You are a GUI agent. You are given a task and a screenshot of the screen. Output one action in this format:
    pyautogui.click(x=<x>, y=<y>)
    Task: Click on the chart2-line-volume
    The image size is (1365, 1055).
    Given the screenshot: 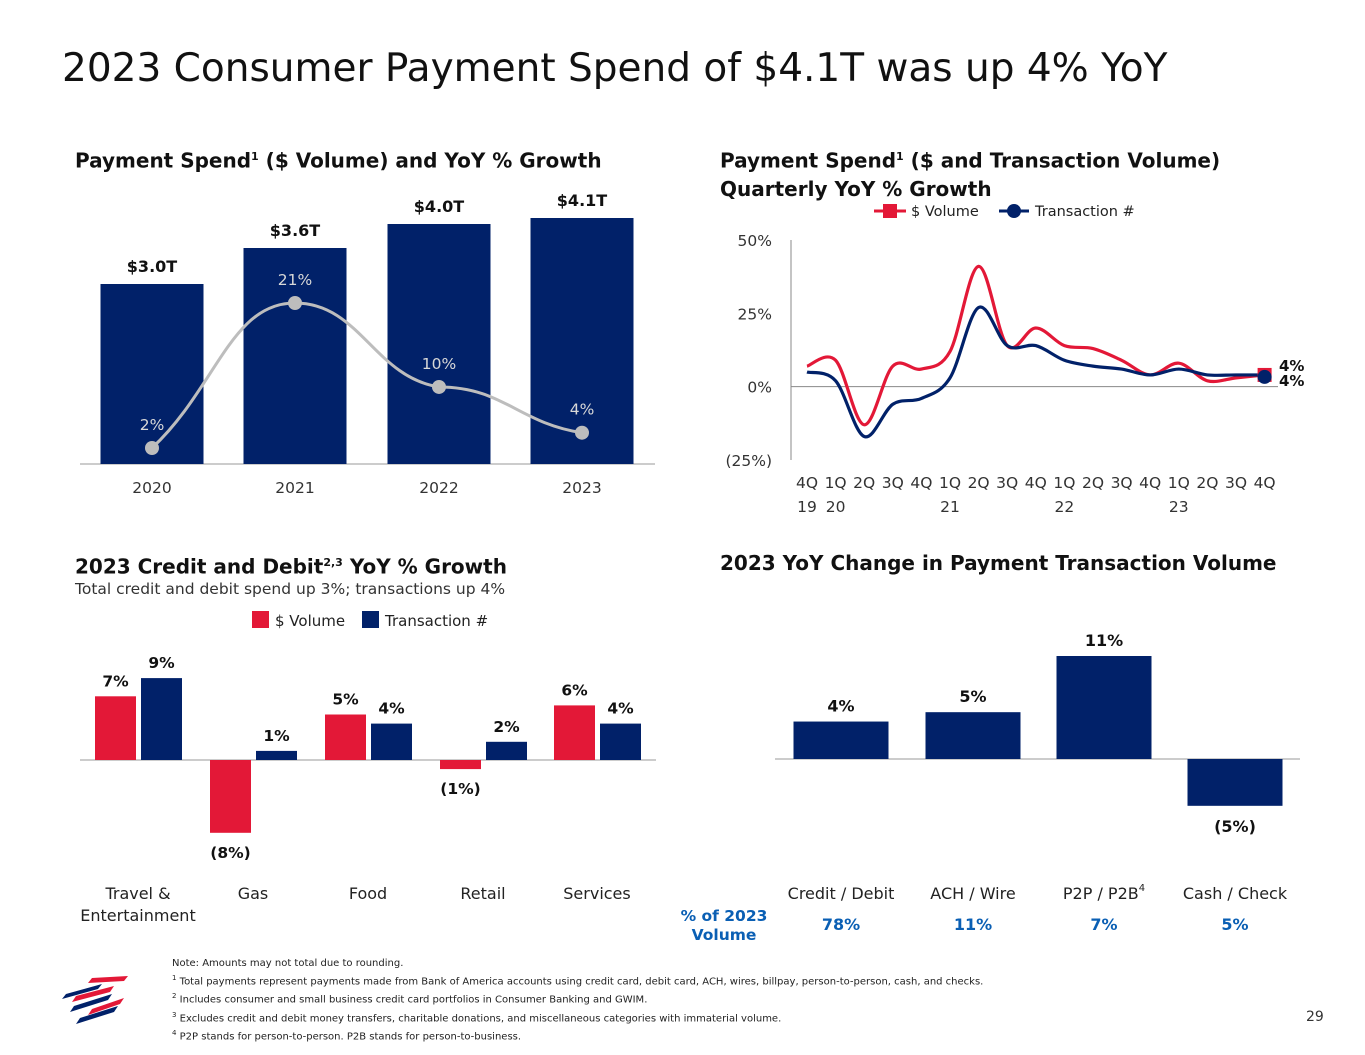 What is the action you would take?
    pyautogui.click(x=1035, y=345)
    